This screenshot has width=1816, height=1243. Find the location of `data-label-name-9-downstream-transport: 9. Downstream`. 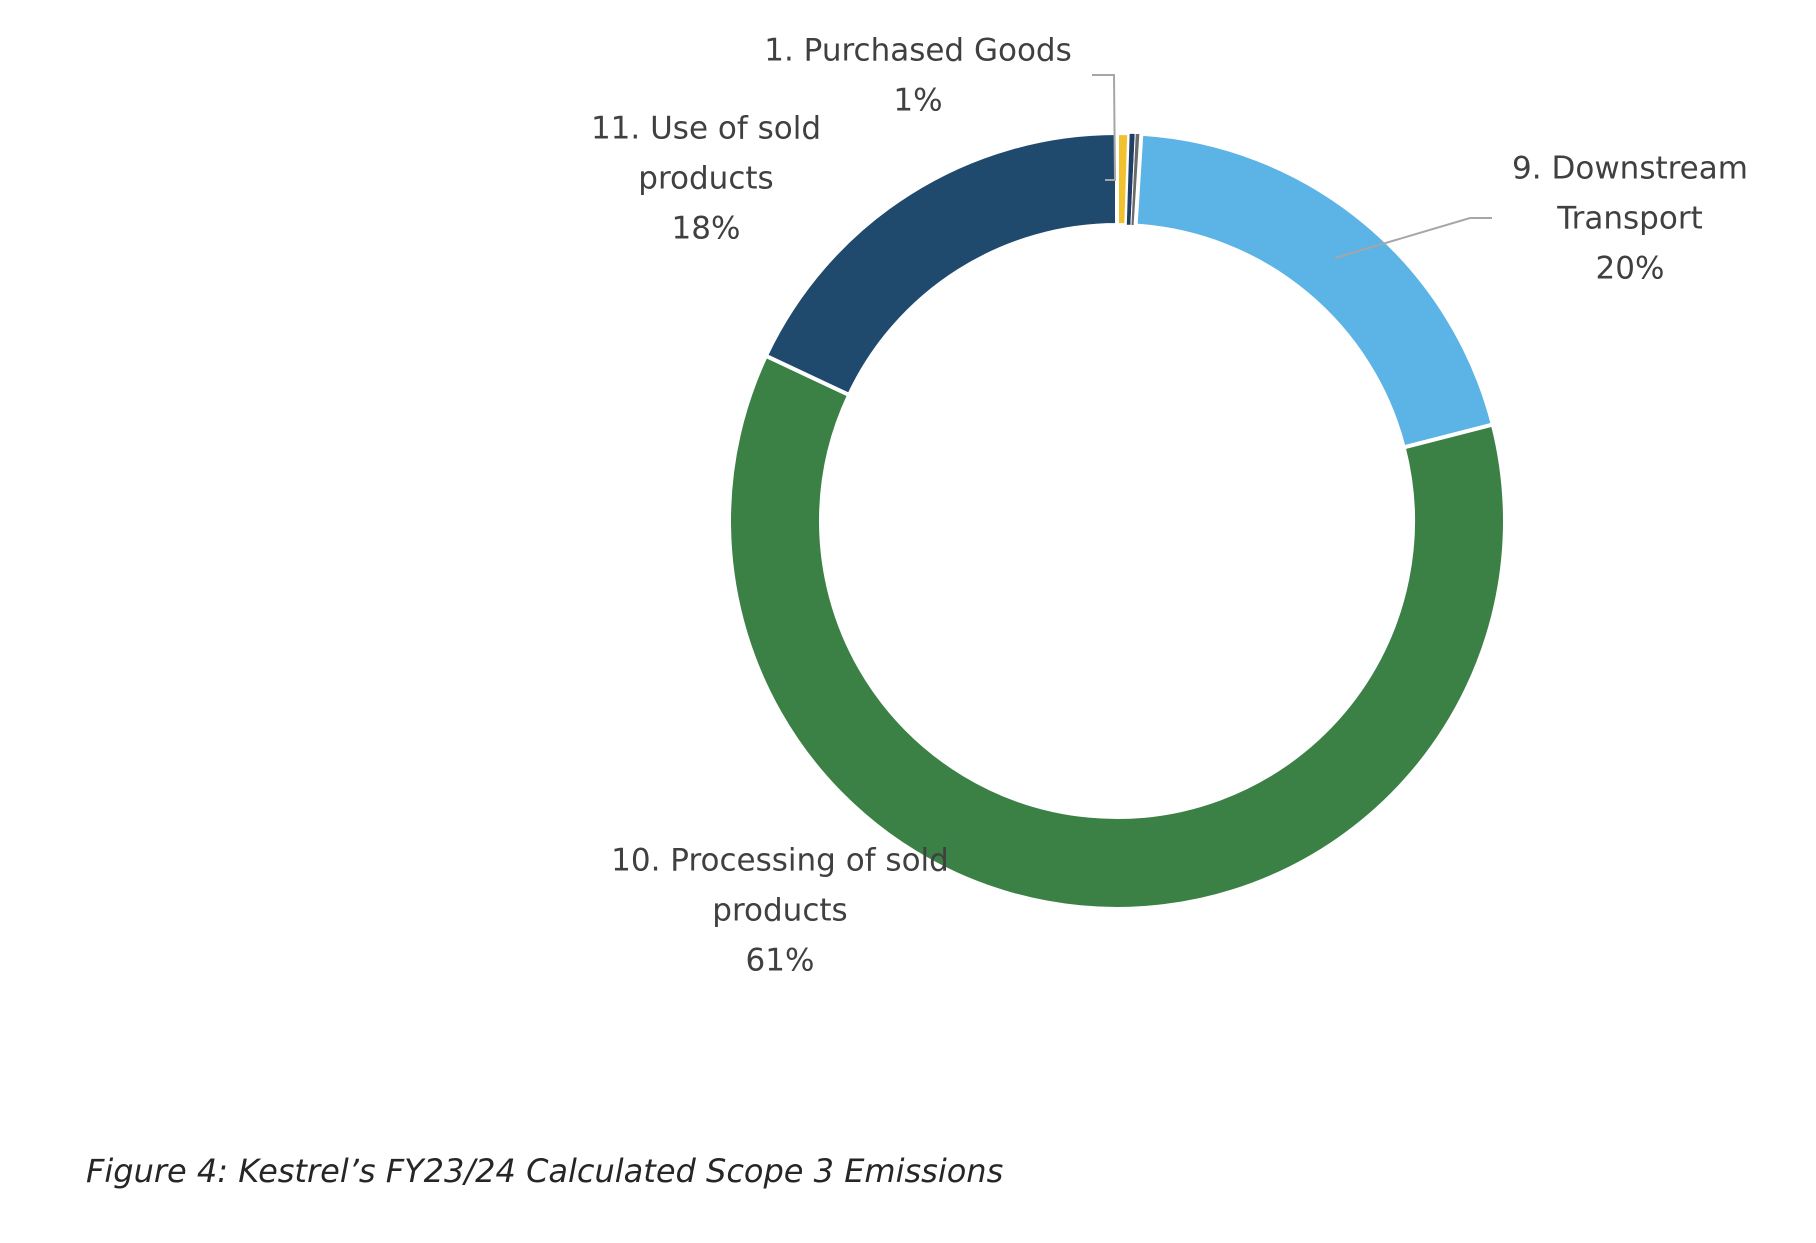

data-label-name-9-downstream-transport: 9. Downstream is located at coordinates (1630, 169).